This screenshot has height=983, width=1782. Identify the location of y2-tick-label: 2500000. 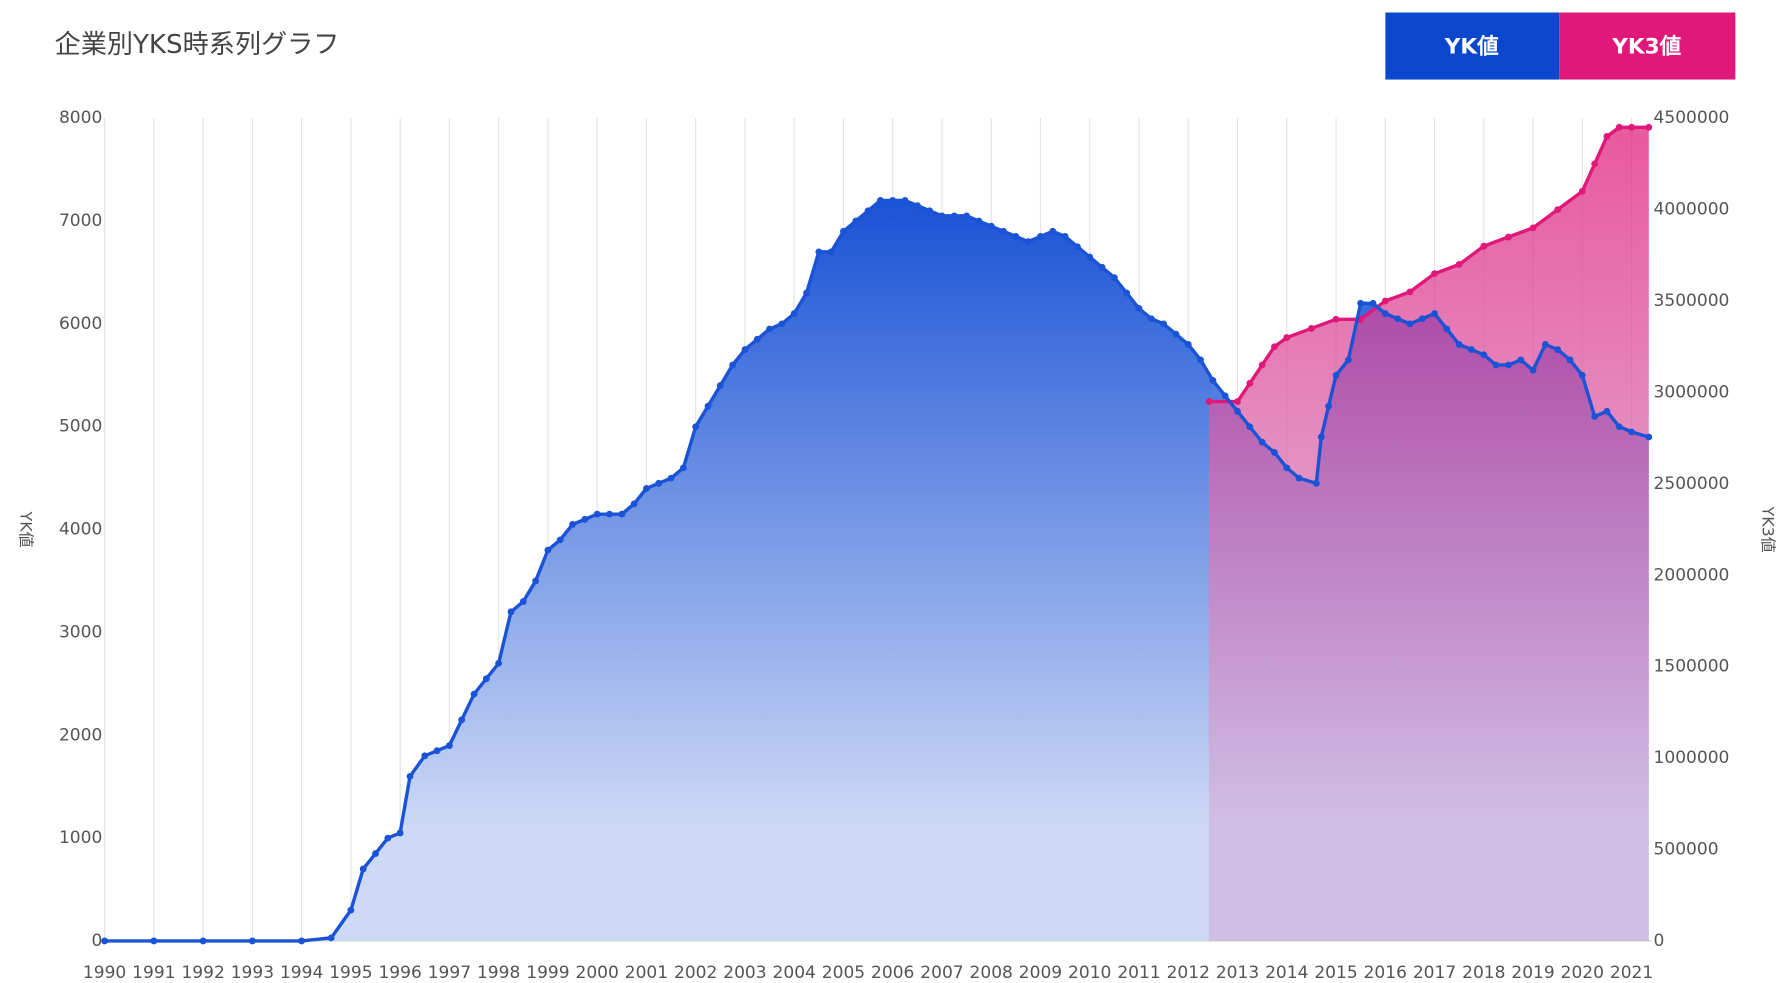
(1692, 484).